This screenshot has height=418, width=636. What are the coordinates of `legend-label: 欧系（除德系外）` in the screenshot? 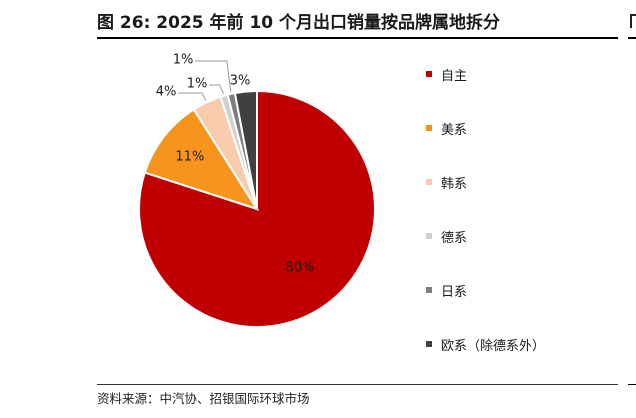 It's located at (493, 346).